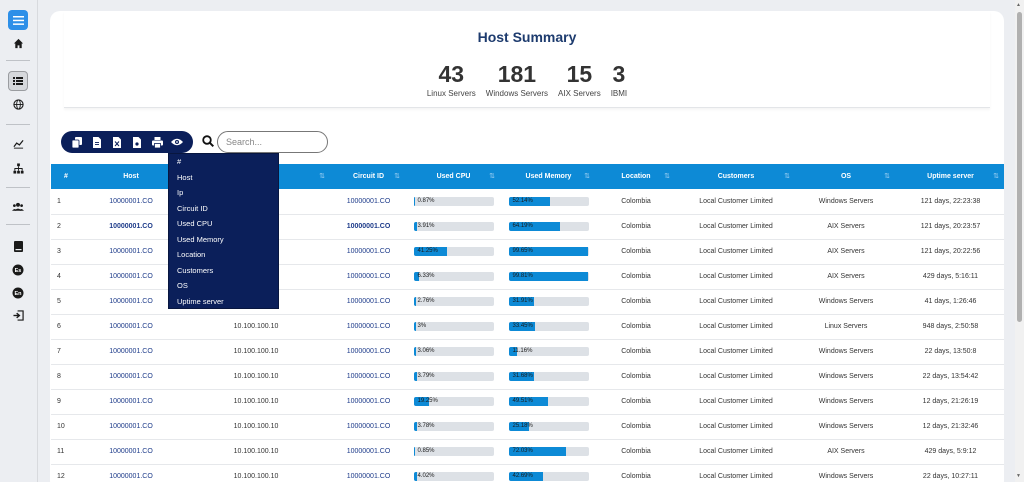  Describe the element at coordinates (736, 176) in the screenshot. I see `column-header-customers: Customers ⇅` at that location.